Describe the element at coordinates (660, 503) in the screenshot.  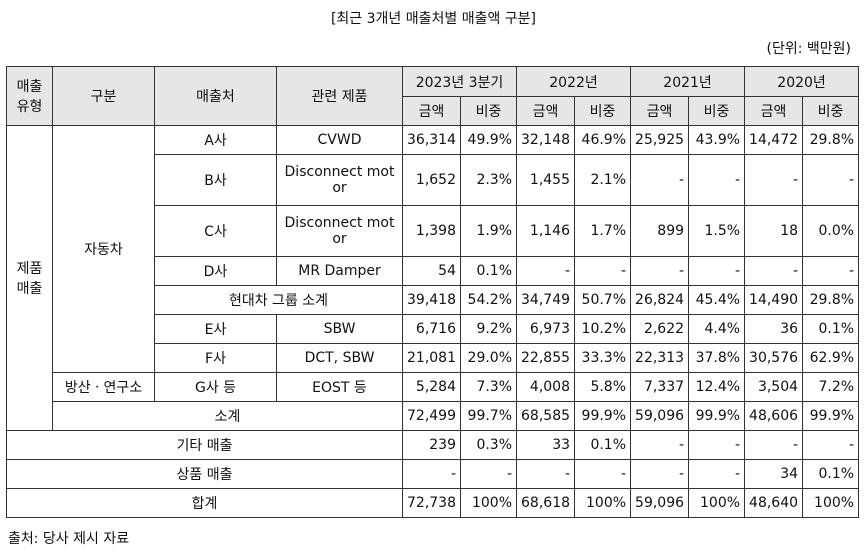
I see `value-cell: 59,096` at that location.